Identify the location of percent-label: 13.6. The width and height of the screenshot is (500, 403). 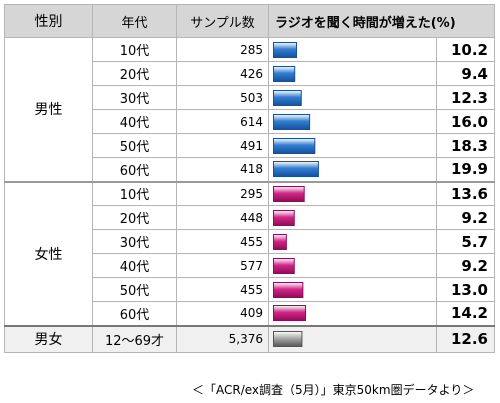
(465, 193).